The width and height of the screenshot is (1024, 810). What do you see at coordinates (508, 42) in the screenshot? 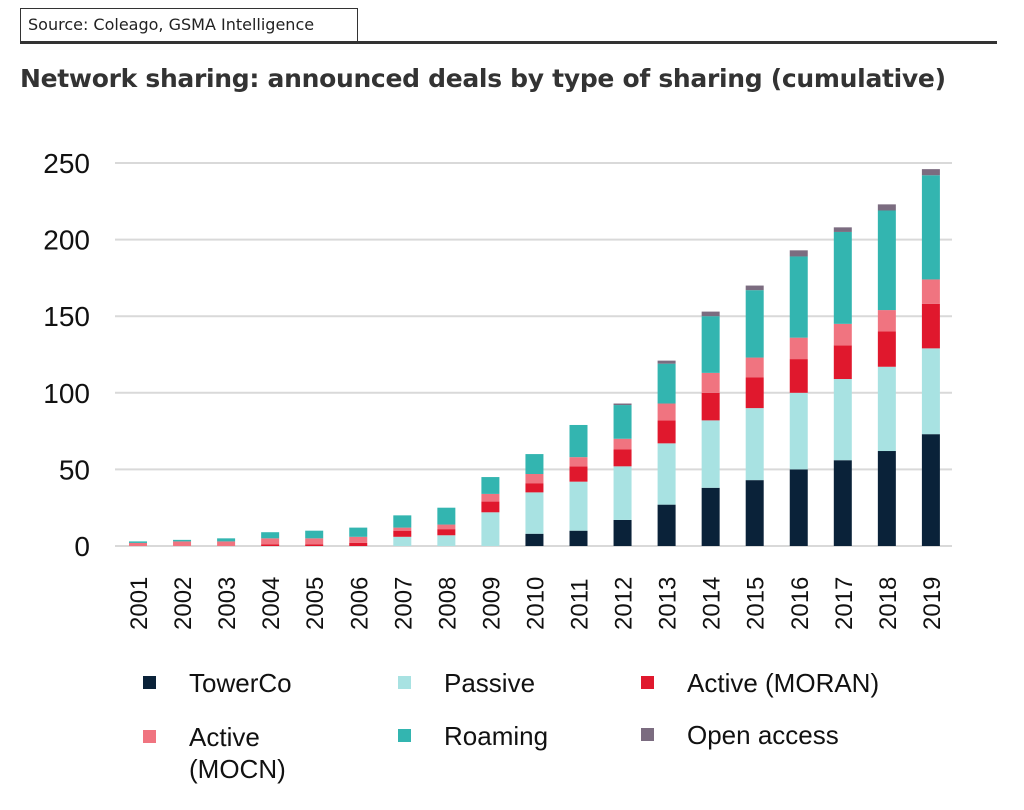
I see `header-rule` at bounding box center [508, 42].